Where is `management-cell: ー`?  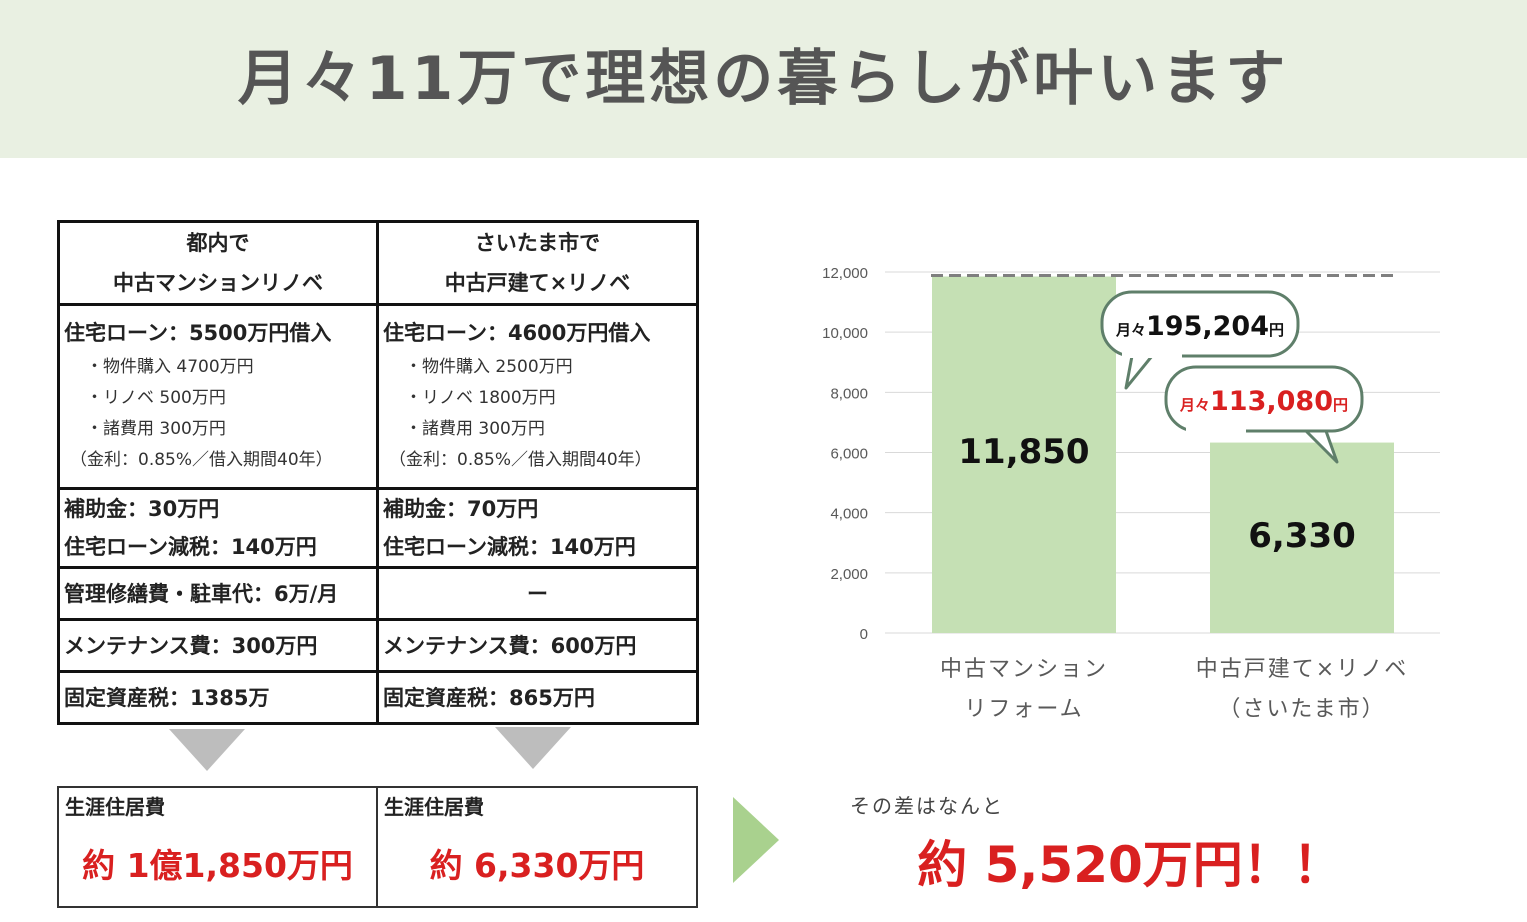 management-cell: ー is located at coordinates (537, 593).